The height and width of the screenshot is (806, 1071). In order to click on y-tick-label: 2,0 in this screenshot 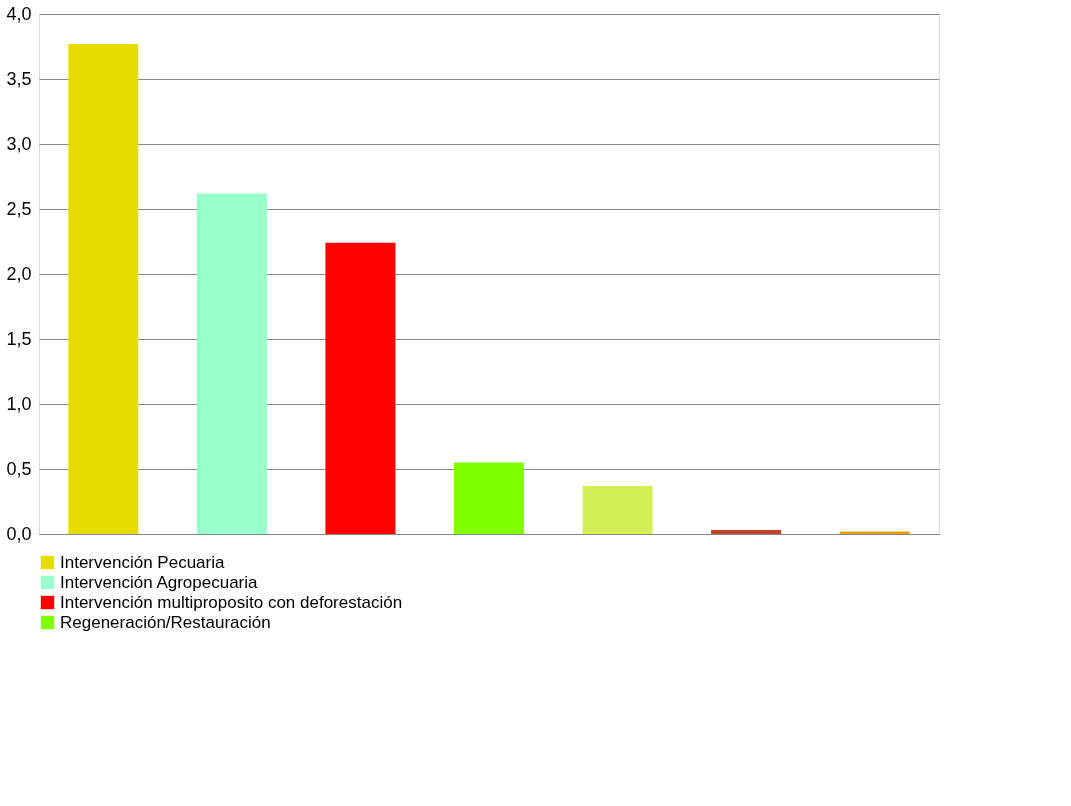, I will do `click(19, 273)`.